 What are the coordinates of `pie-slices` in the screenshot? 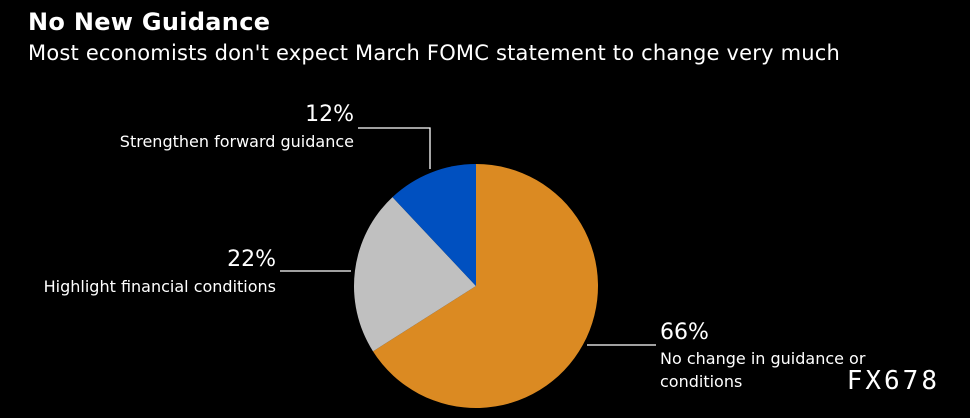 It's located at (476, 286).